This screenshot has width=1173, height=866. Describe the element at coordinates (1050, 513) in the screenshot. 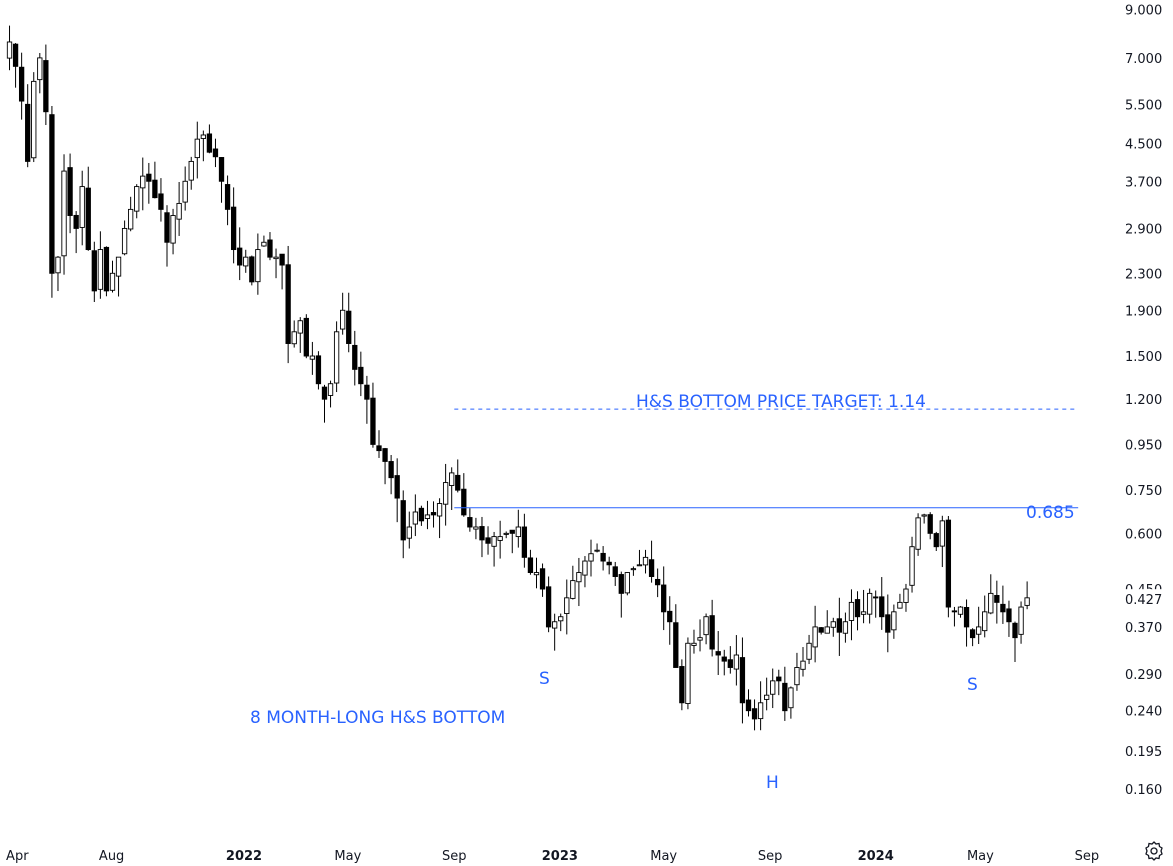

I see `neckline-label: 0.685` at that location.